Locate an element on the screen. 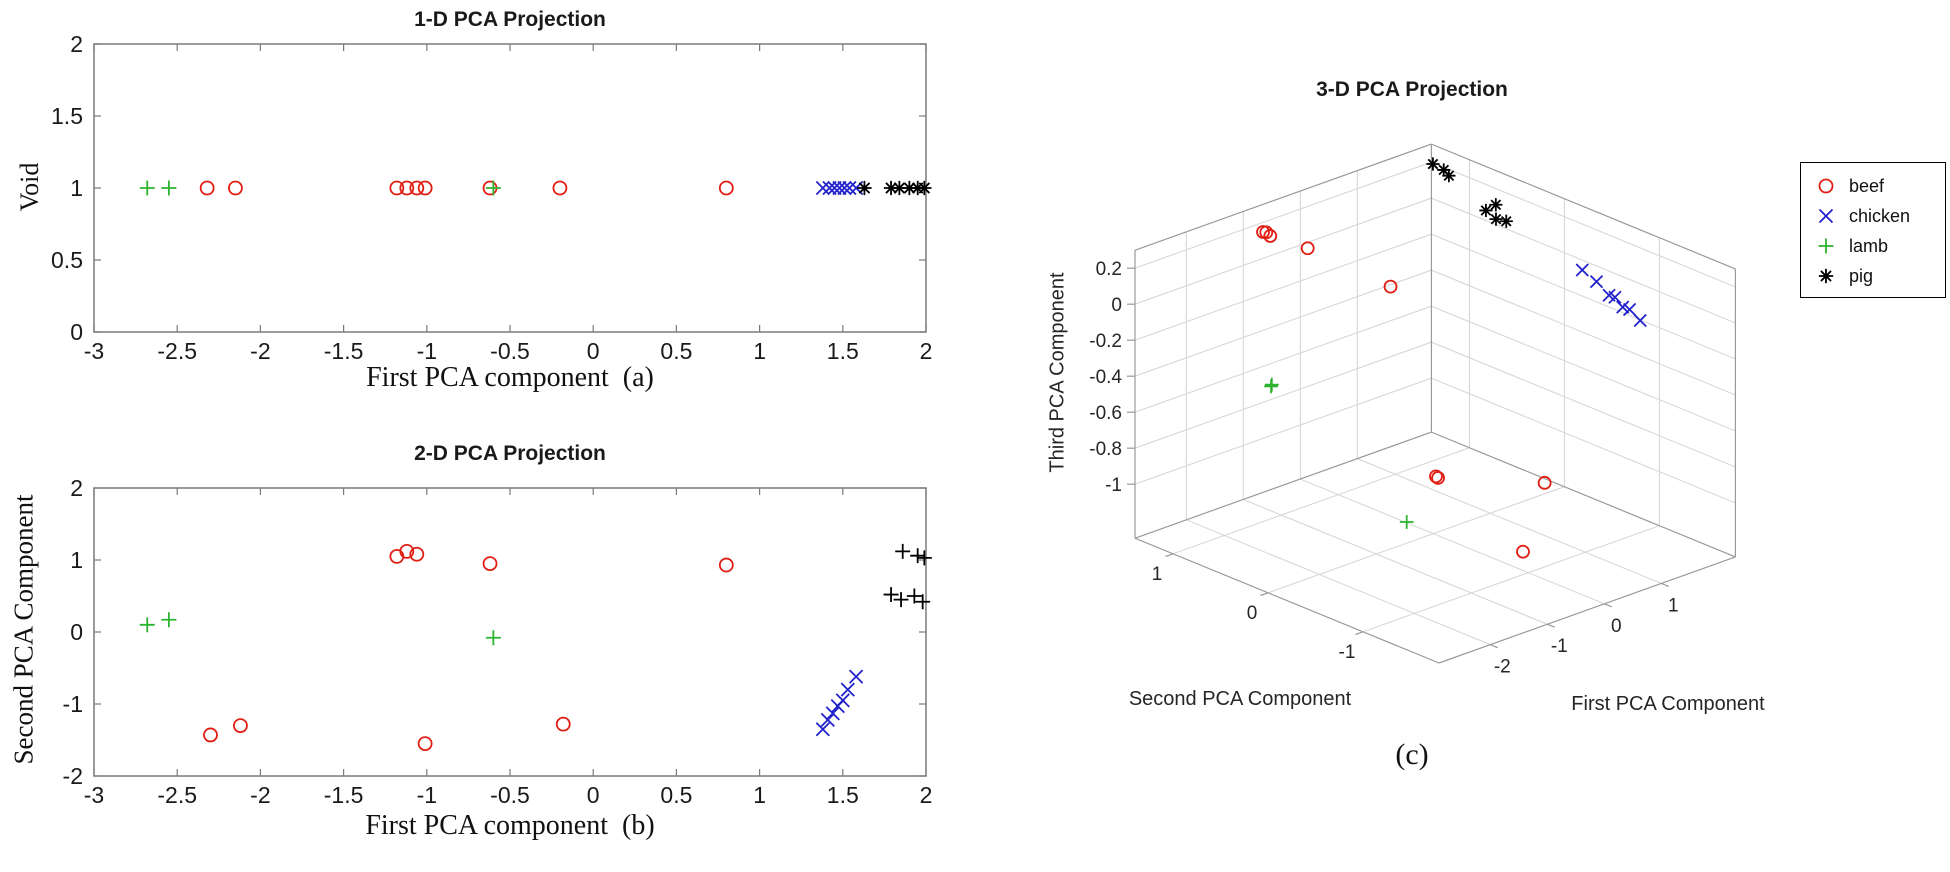  x-tick-label: 1.5 is located at coordinates (843, 795).